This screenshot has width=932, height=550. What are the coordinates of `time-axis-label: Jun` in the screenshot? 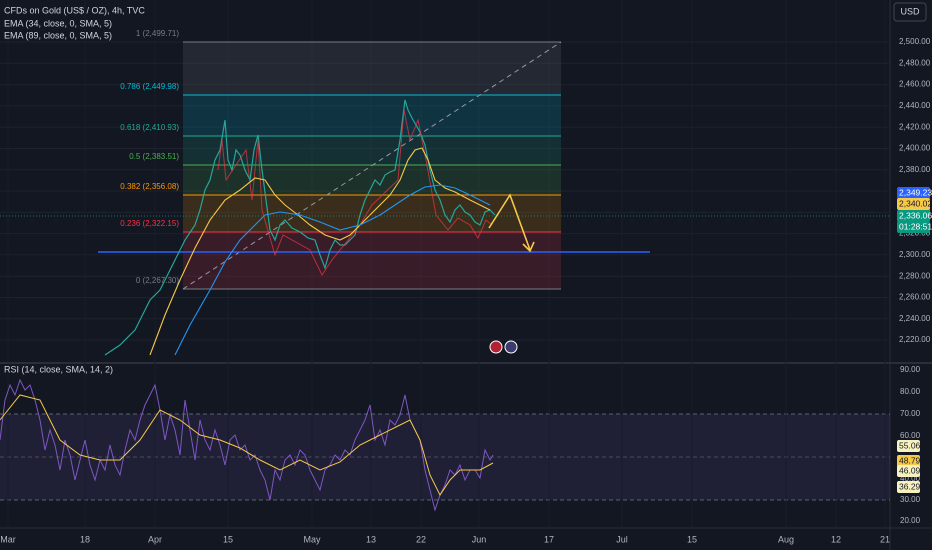 It's located at (479, 539).